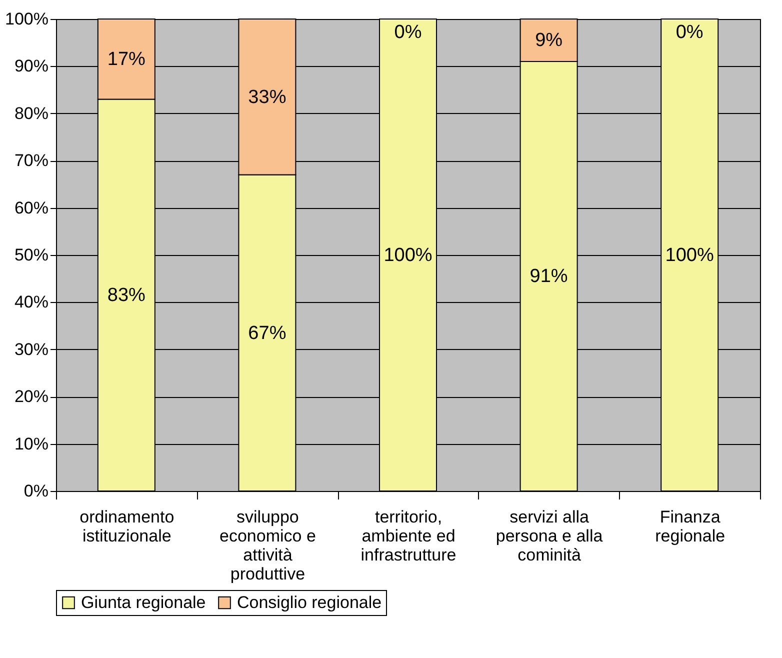 The width and height of the screenshot is (782, 658). Describe the element at coordinates (36, 491) in the screenshot. I see `y-tick-label: 0%` at that location.